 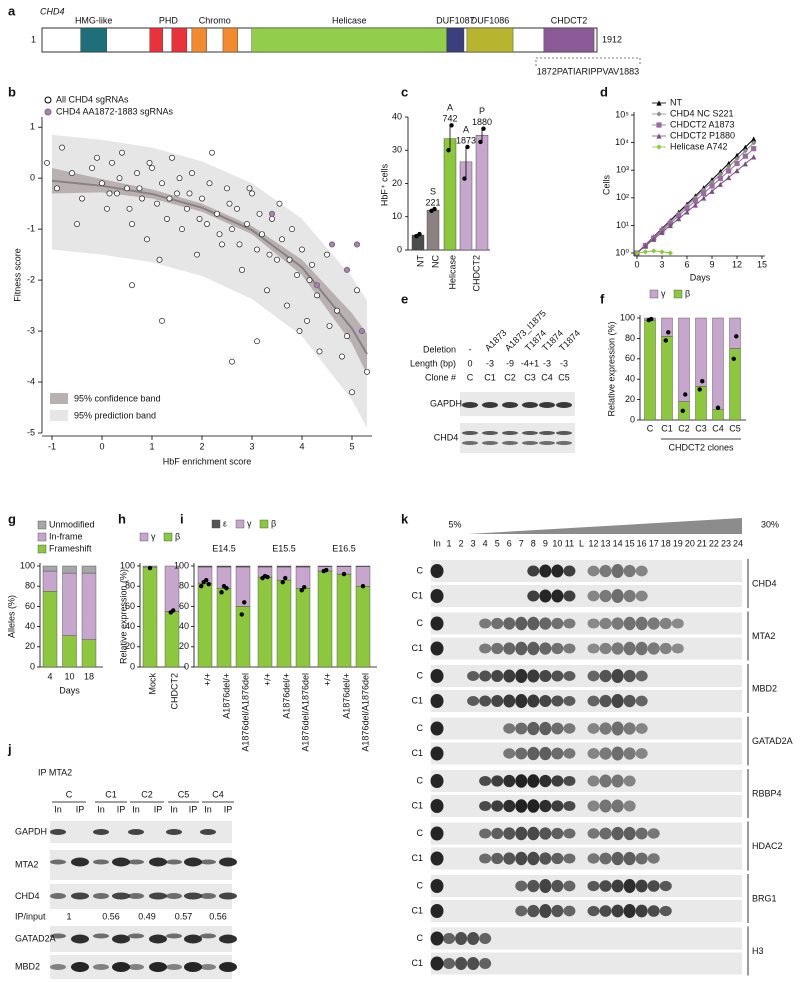 What do you see at coordinates (569, 543) in the screenshot?
I see `lane-label: 11` at bounding box center [569, 543].